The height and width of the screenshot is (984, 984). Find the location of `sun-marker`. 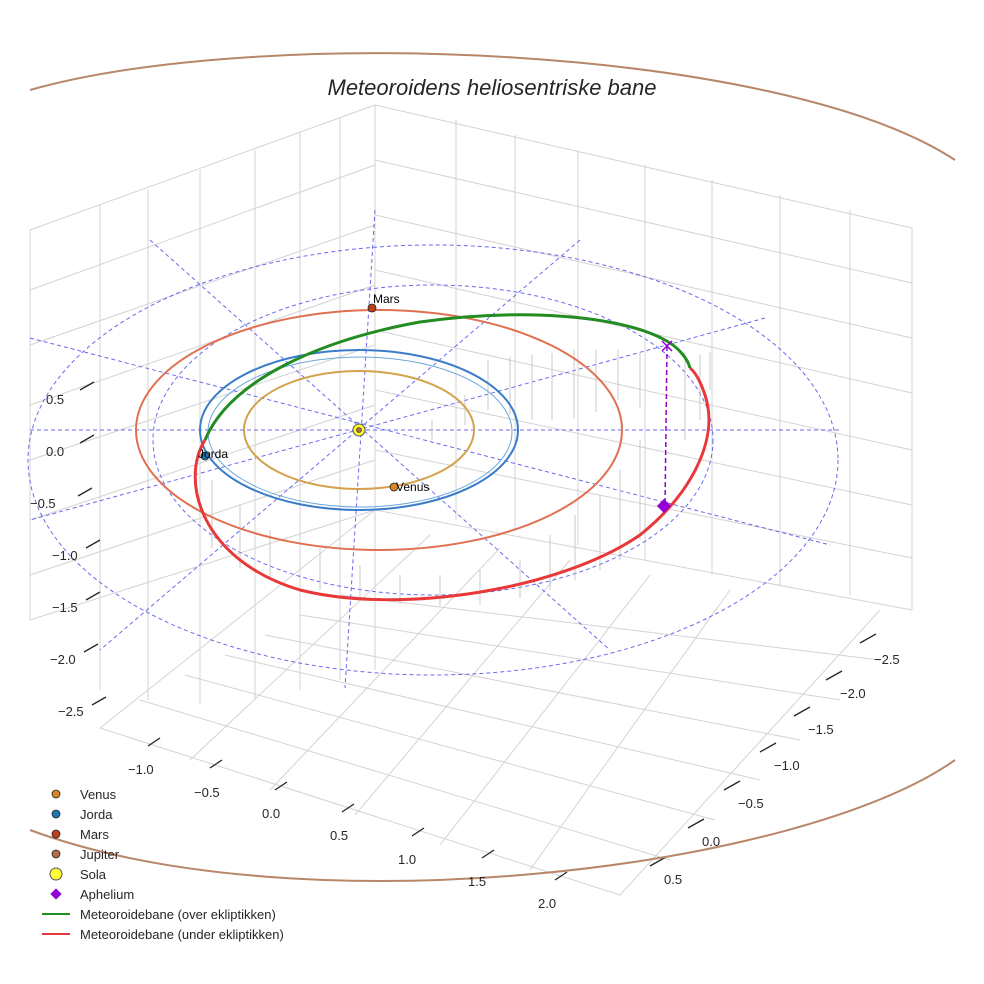

sun-marker is located at coordinates (359, 430).